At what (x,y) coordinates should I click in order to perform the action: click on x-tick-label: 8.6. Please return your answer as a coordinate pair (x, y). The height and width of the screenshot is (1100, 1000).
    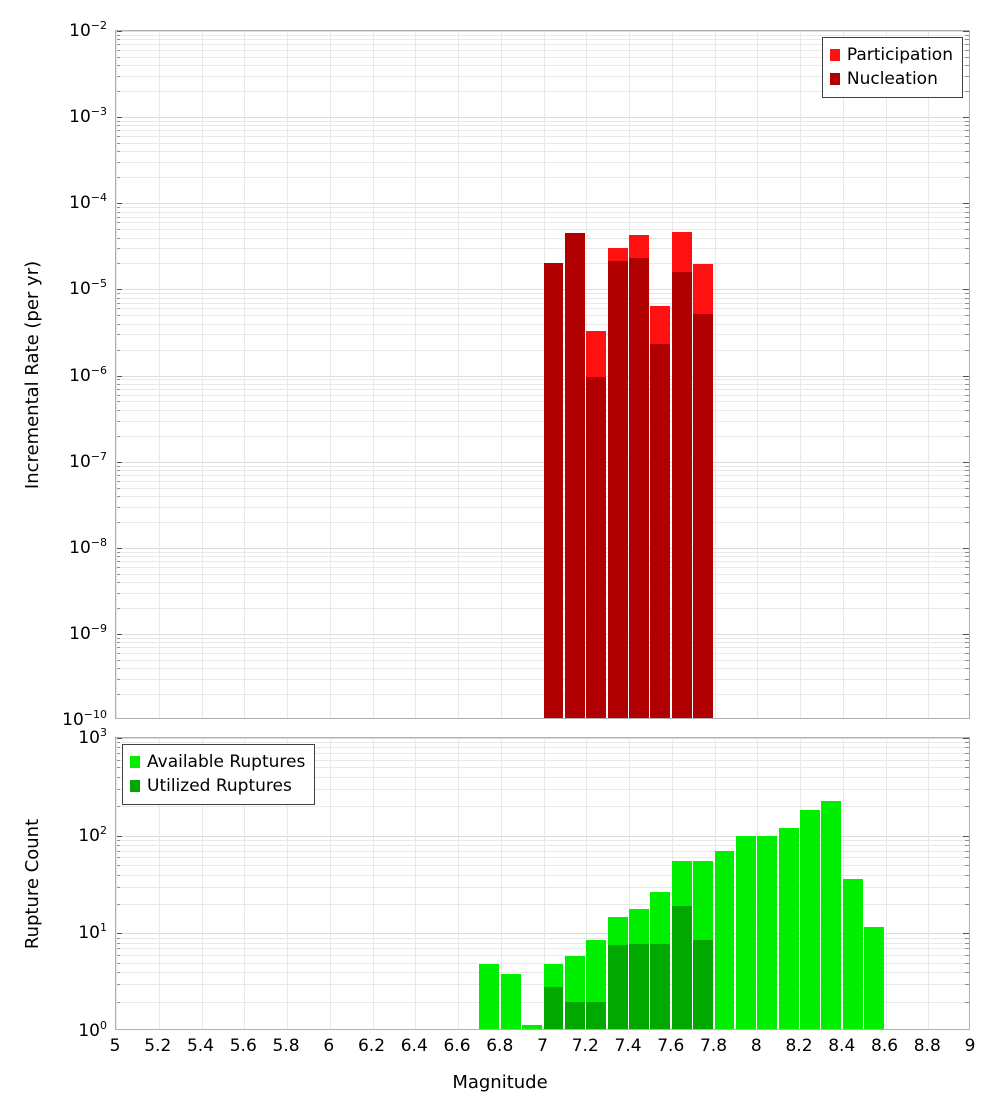
    Looking at the image, I should click on (884, 1046).